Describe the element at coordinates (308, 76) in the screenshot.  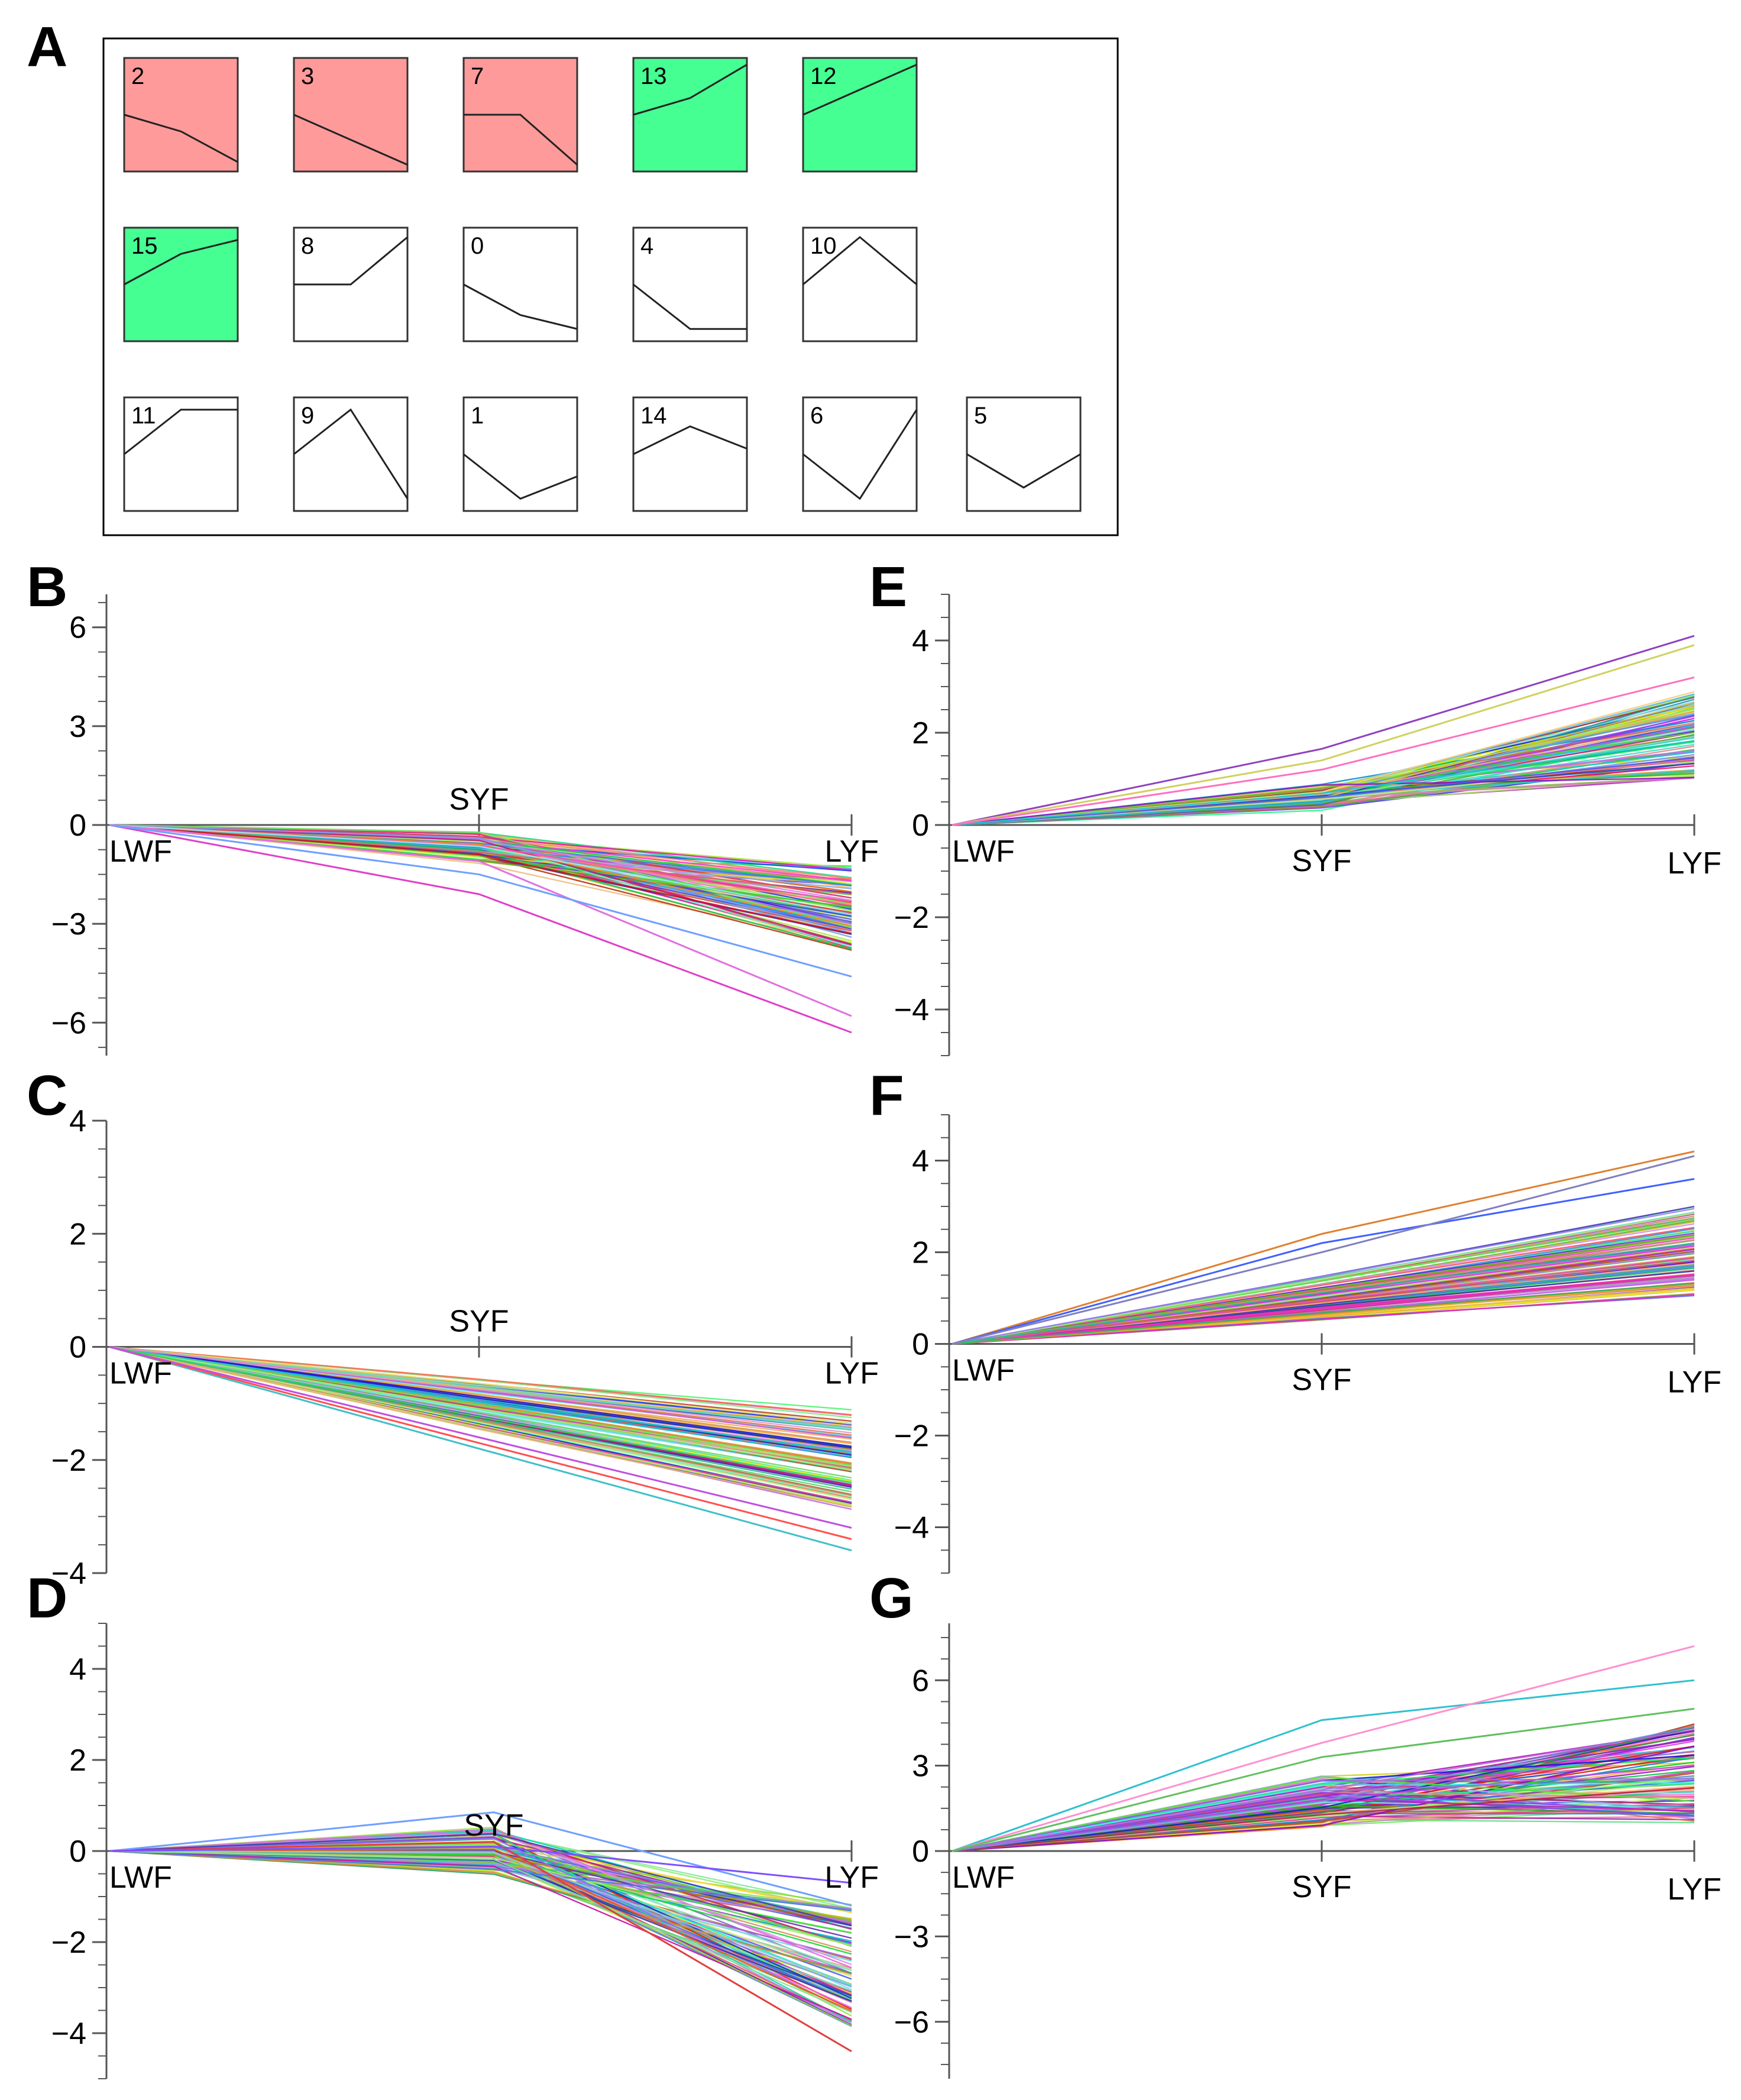
I see `profile-id-label: 3` at that location.